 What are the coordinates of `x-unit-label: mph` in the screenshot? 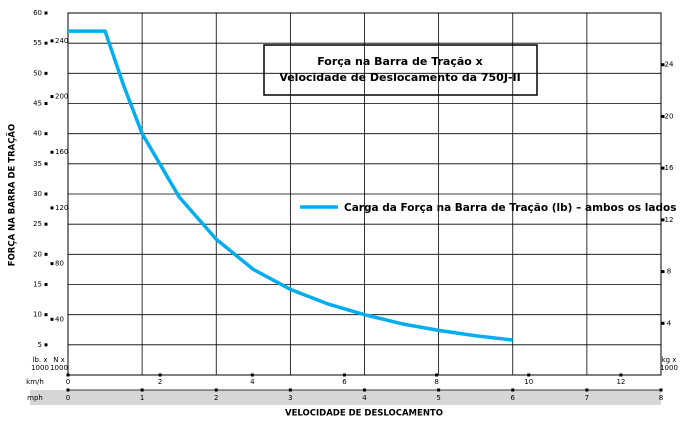 It's located at (35, 398).